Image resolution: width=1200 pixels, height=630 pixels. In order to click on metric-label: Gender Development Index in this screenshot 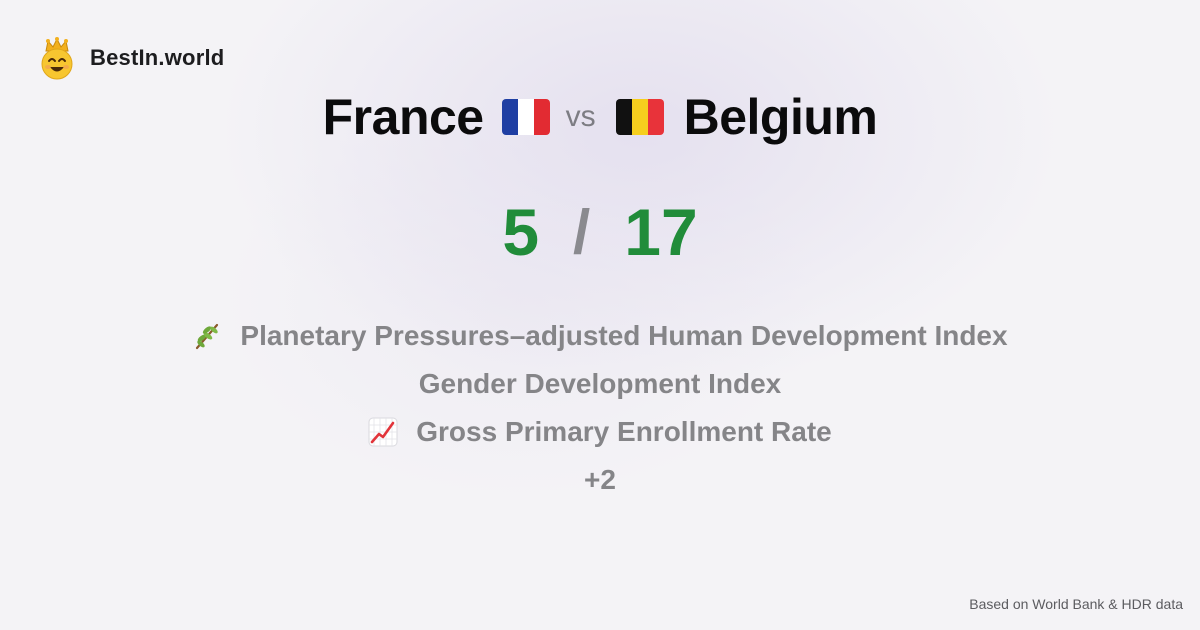, I will do `click(600, 383)`.